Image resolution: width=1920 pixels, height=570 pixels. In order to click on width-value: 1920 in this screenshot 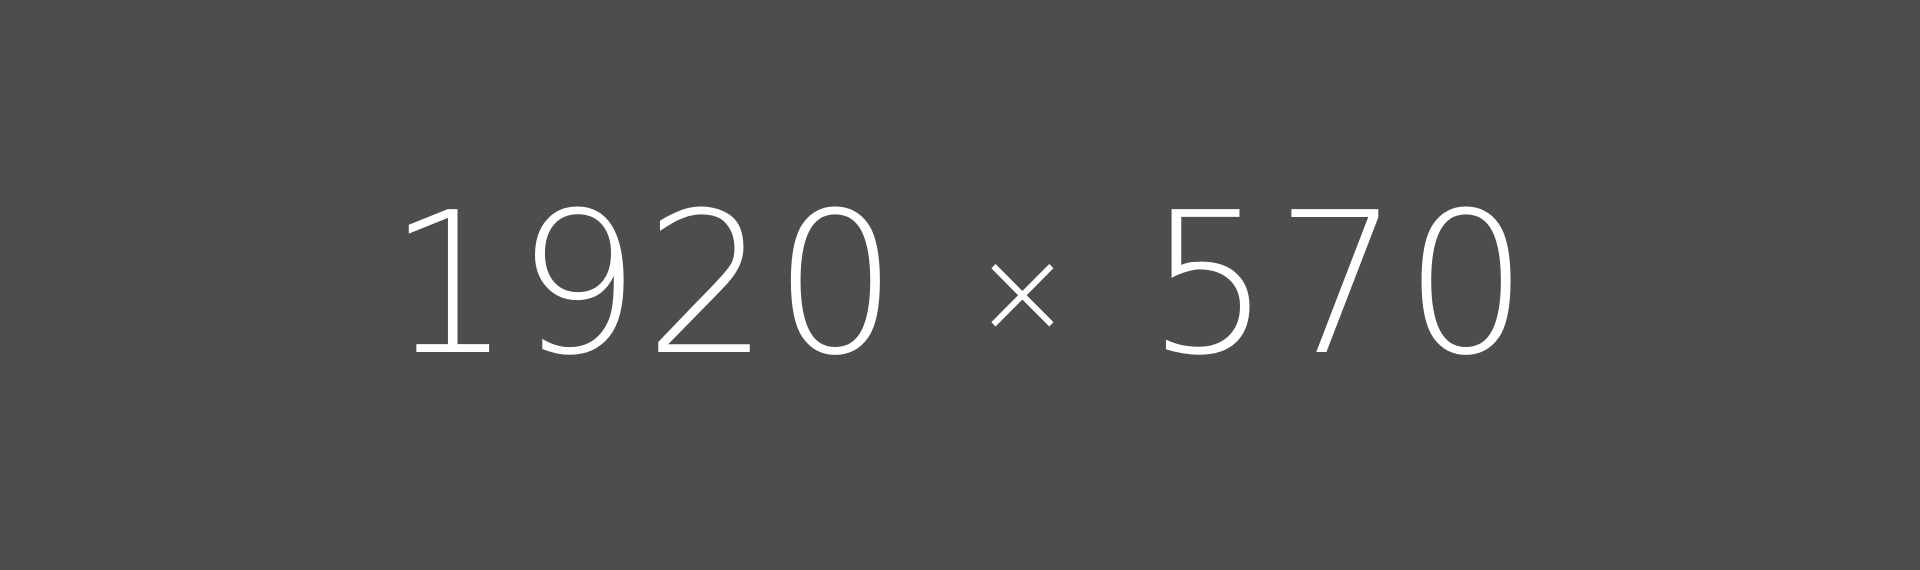, I will do `click(645, 285)`.